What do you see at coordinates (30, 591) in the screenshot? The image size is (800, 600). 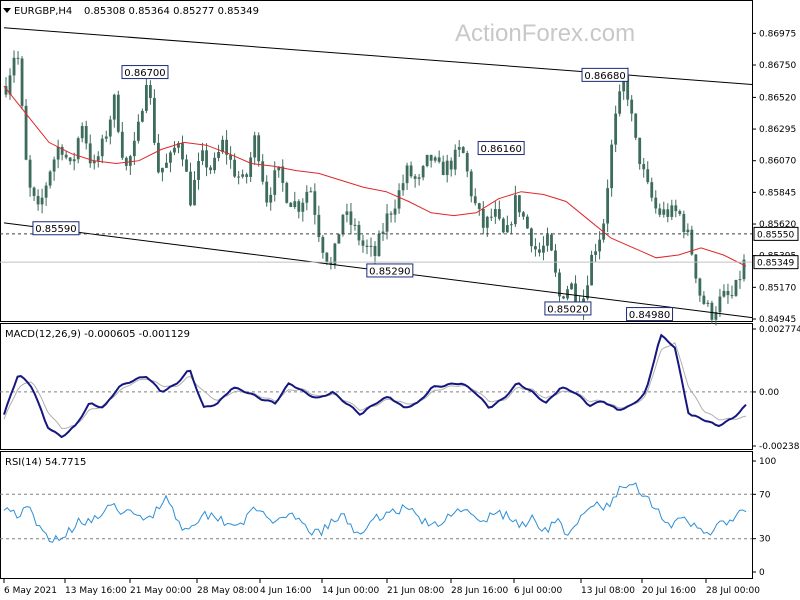 I see `time-tick-label: 6 May 2021` at bounding box center [30, 591].